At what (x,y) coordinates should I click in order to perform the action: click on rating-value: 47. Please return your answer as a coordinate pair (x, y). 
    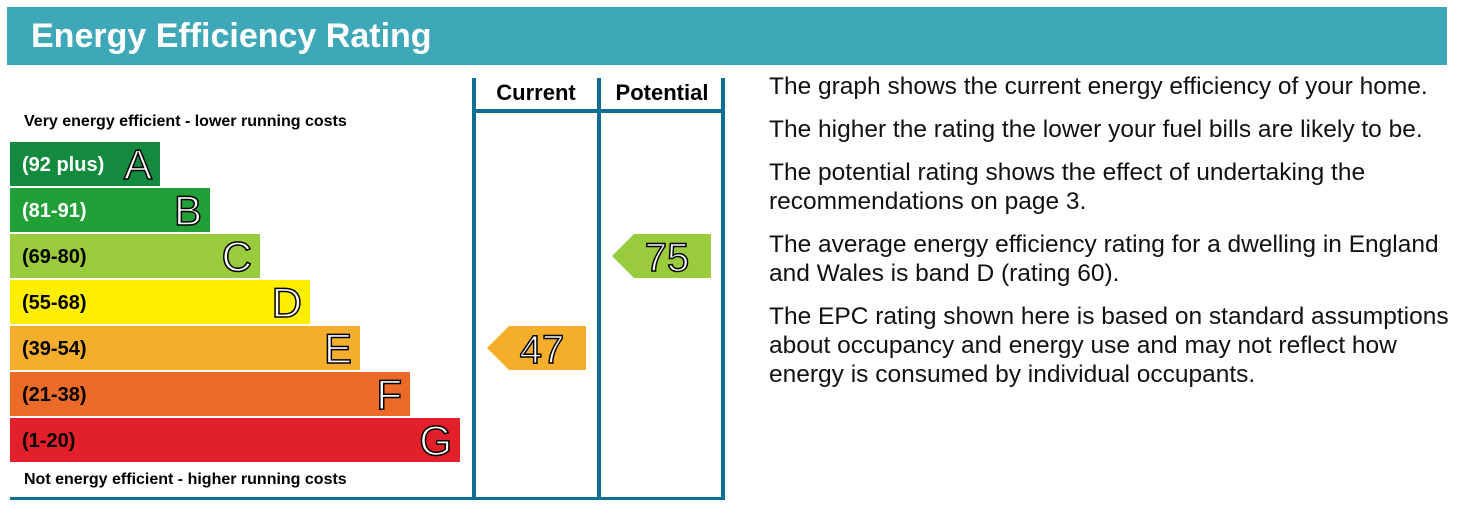
    Looking at the image, I should click on (542, 350).